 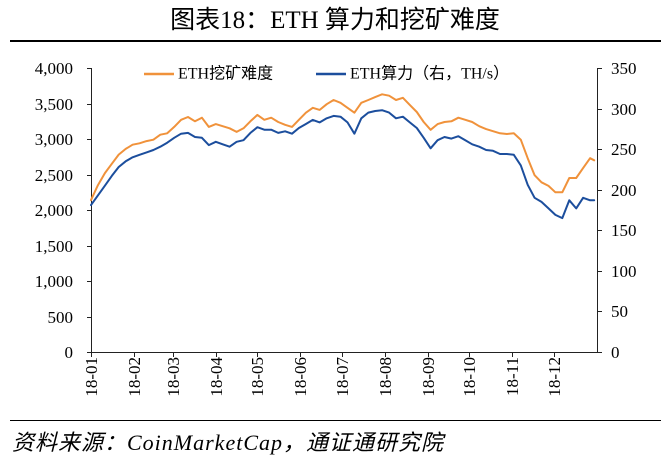 I want to click on title-underline, so click(x=335, y=41).